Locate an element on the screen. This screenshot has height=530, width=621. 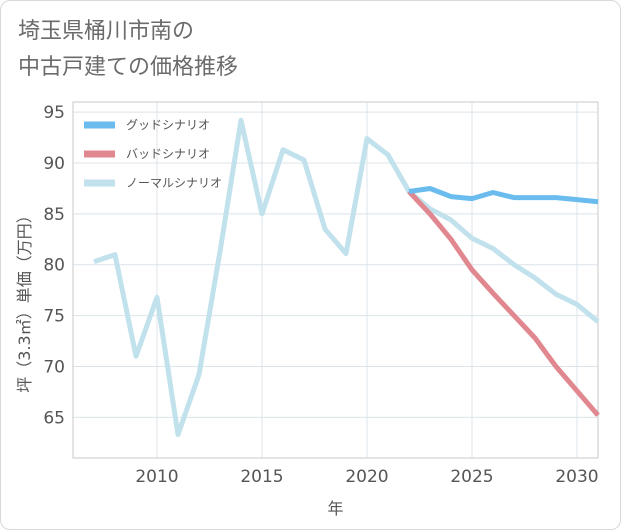
x-tick-label: 2025 is located at coordinates (471, 477).